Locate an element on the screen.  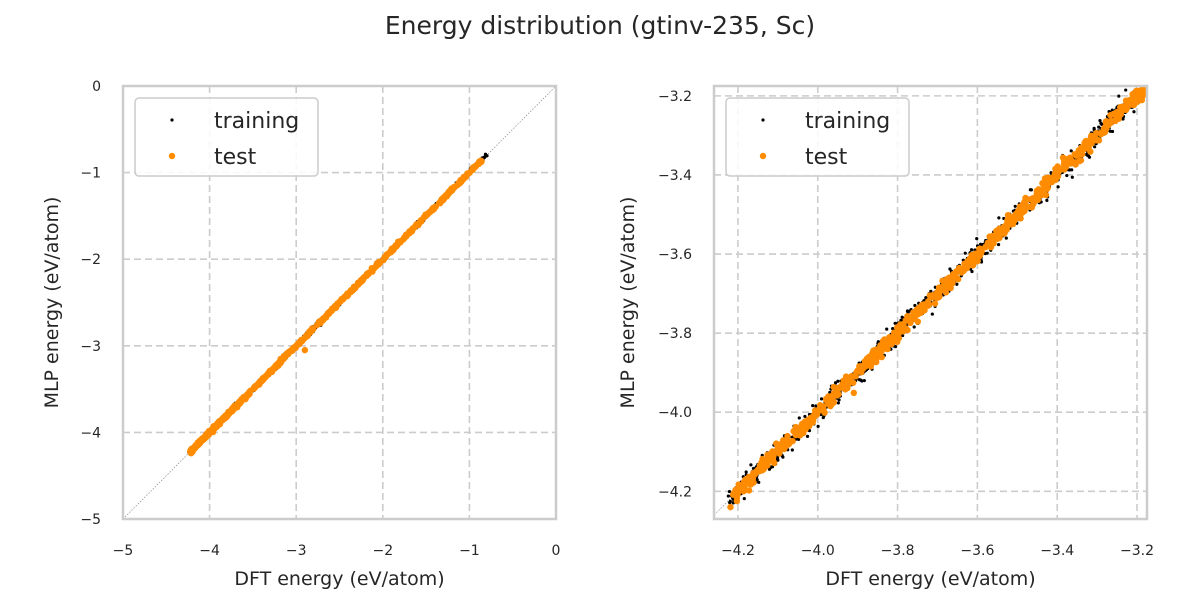
x-tick-label: −4.0 is located at coordinates (818, 551).